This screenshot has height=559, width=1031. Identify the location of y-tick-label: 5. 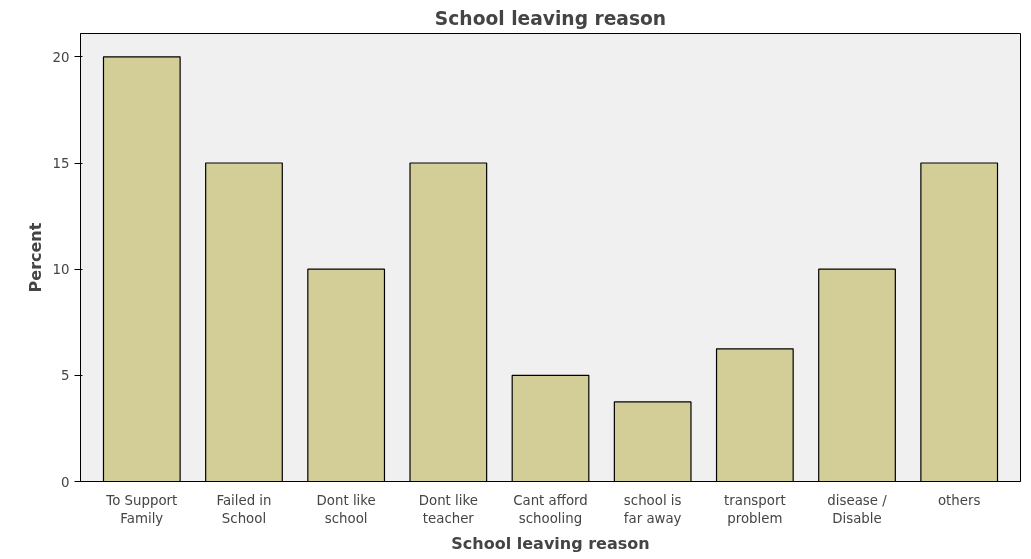
(65, 376).